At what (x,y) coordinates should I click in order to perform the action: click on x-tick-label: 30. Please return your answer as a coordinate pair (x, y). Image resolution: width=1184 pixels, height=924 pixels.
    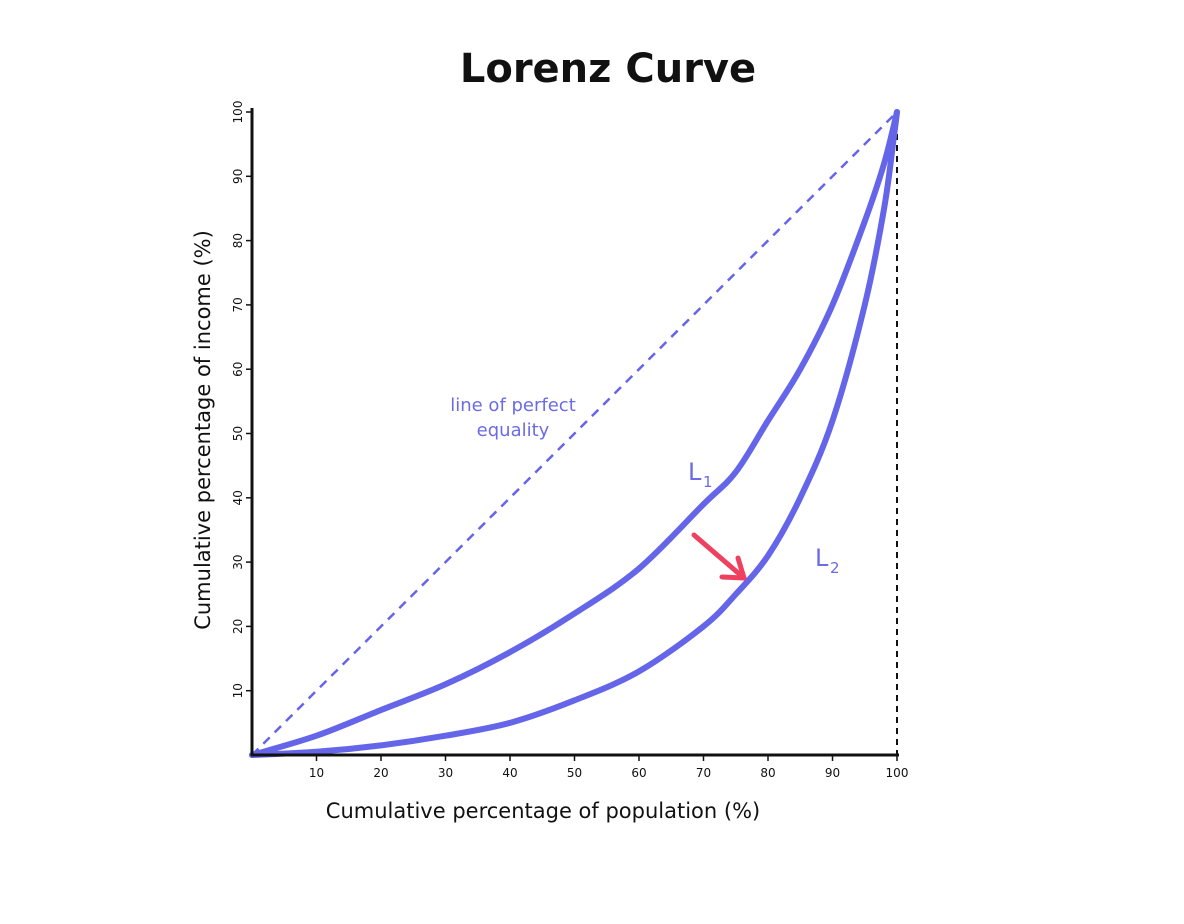
    Looking at the image, I should click on (445, 773).